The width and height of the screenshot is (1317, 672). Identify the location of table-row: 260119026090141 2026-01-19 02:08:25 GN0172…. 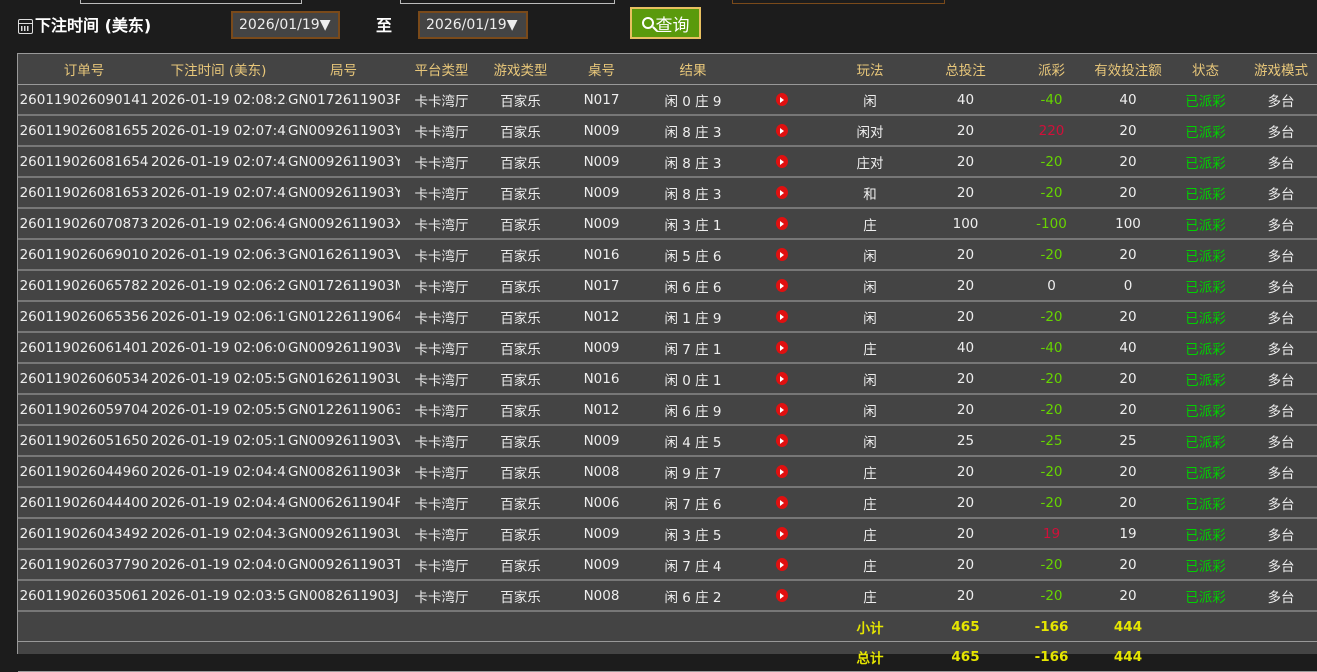
(667, 100).